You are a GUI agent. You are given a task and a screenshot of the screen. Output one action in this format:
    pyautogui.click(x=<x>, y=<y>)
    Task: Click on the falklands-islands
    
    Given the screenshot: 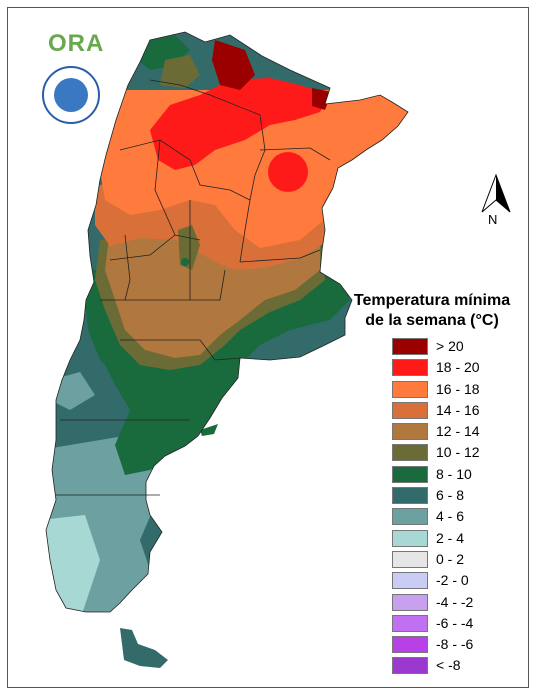 What is the action you would take?
    pyautogui.click(x=144, y=648)
    